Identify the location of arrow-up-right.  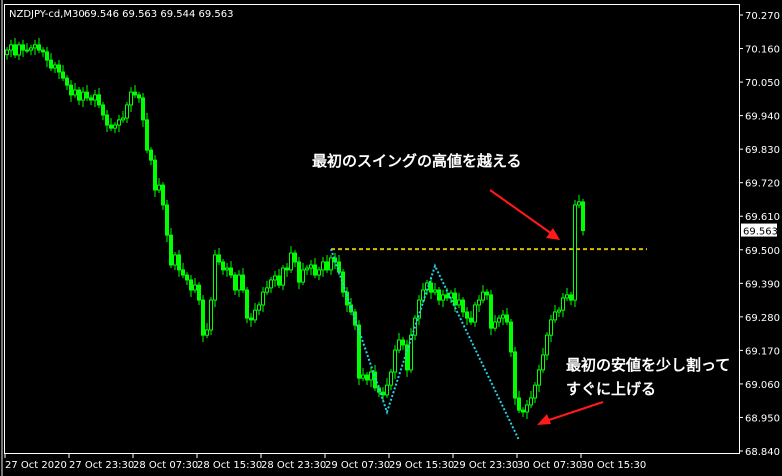
(524, 214).